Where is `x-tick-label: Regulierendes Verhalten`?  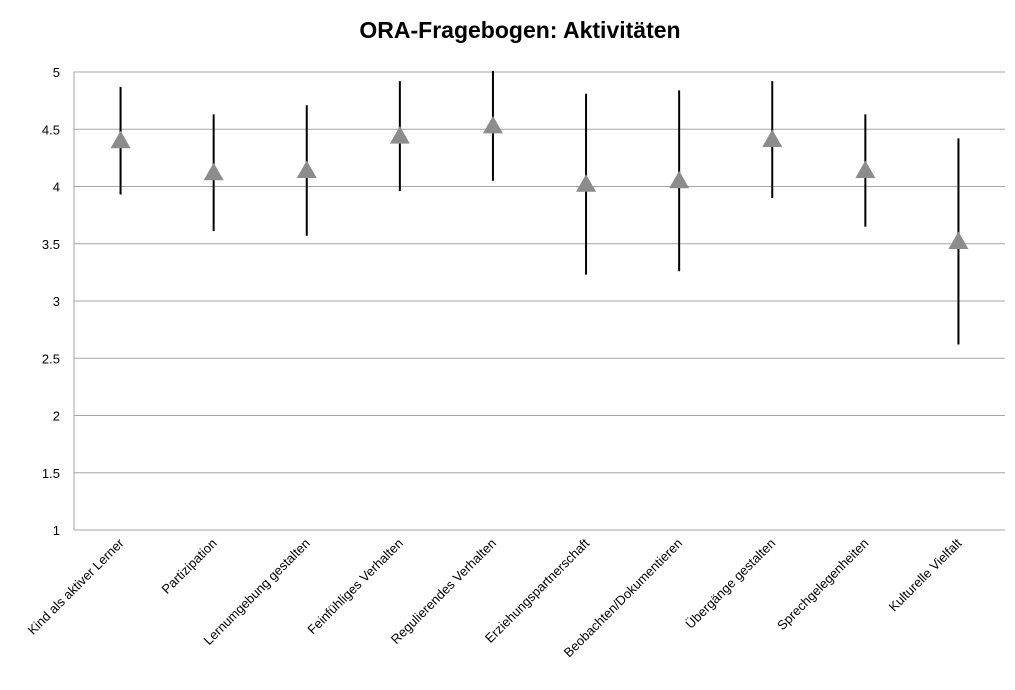 x-tick-label: Regulierendes Verhalten is located at coordinates (443, 591).